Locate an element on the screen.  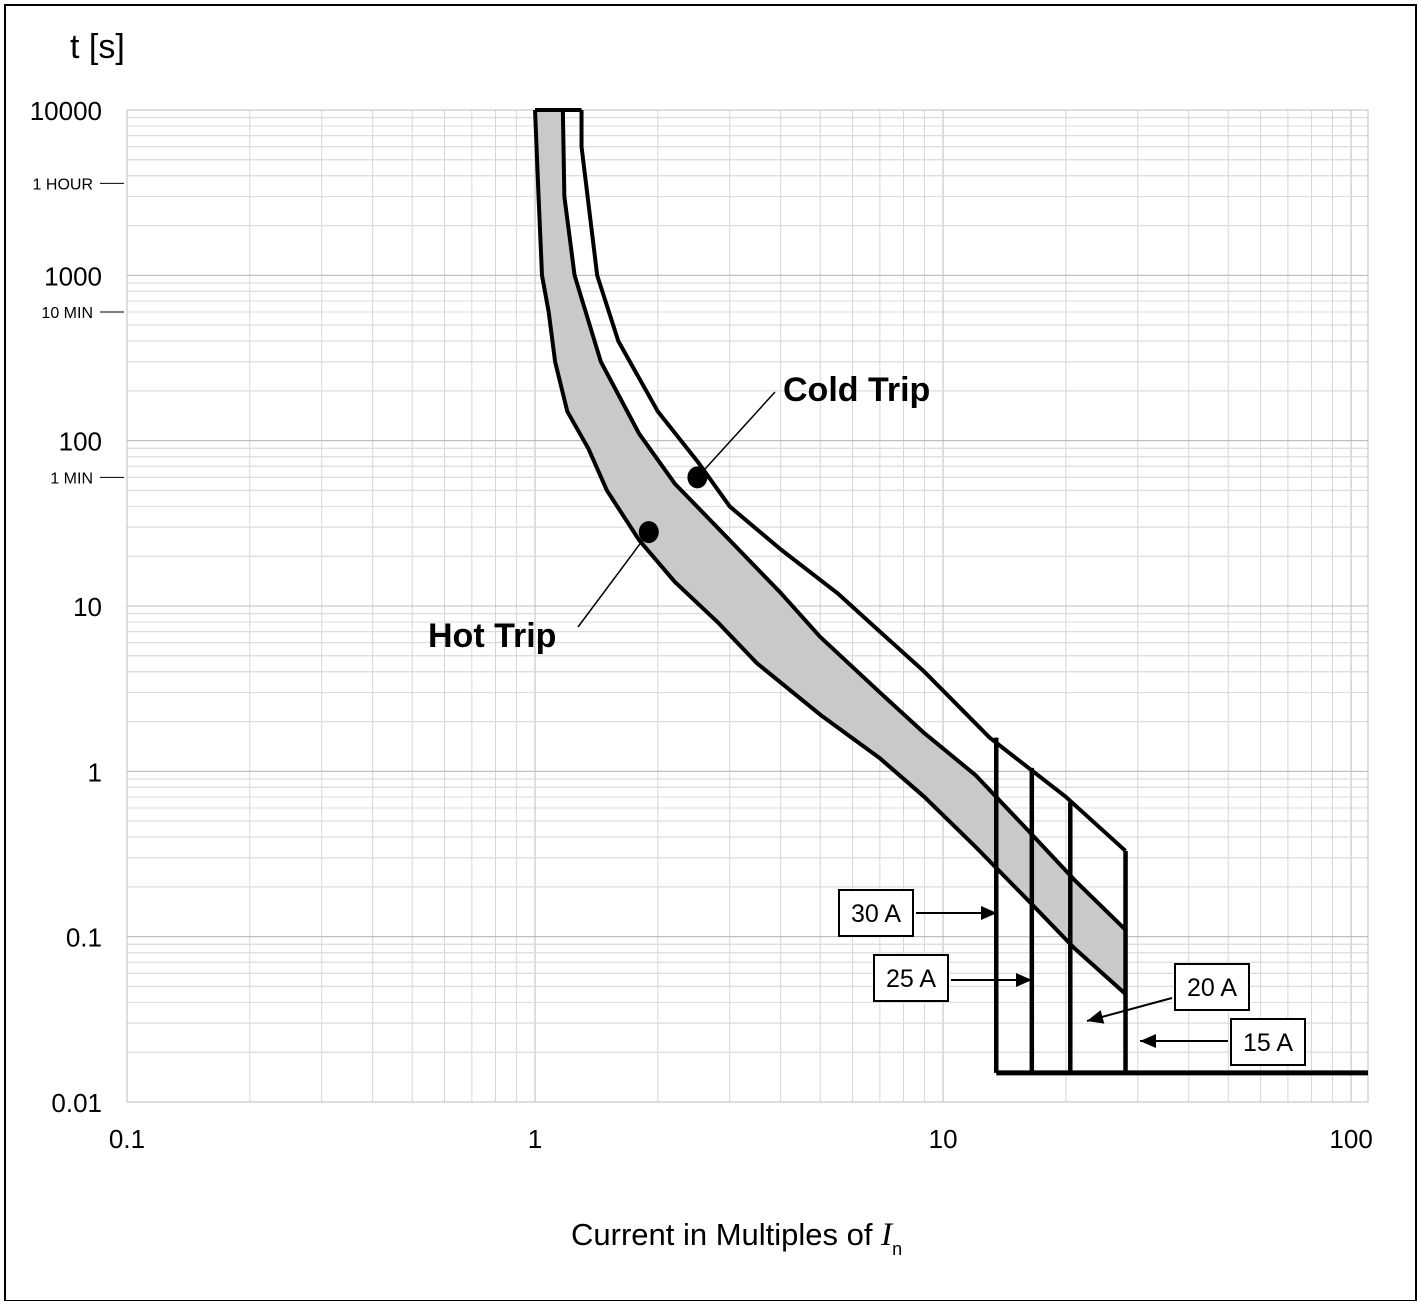
x-axis-label-symbol: I is located at coordinates (887, 1235).